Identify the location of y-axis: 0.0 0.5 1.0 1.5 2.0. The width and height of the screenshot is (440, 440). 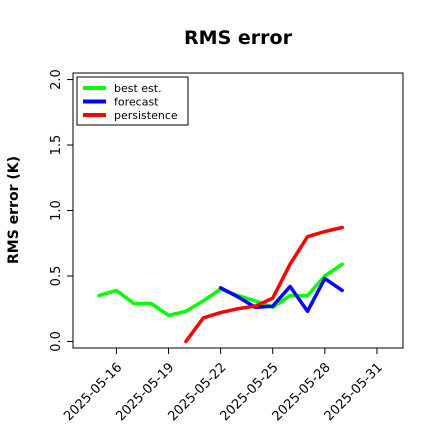
(61, 210).